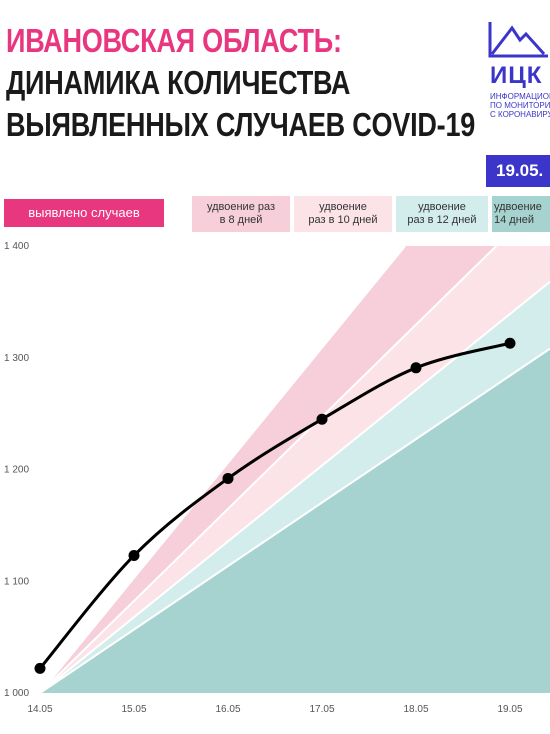 Image resolution: width=550 pixels, height=734 pixels. I want to click on date-badge: 19.05., so click(518, 171).